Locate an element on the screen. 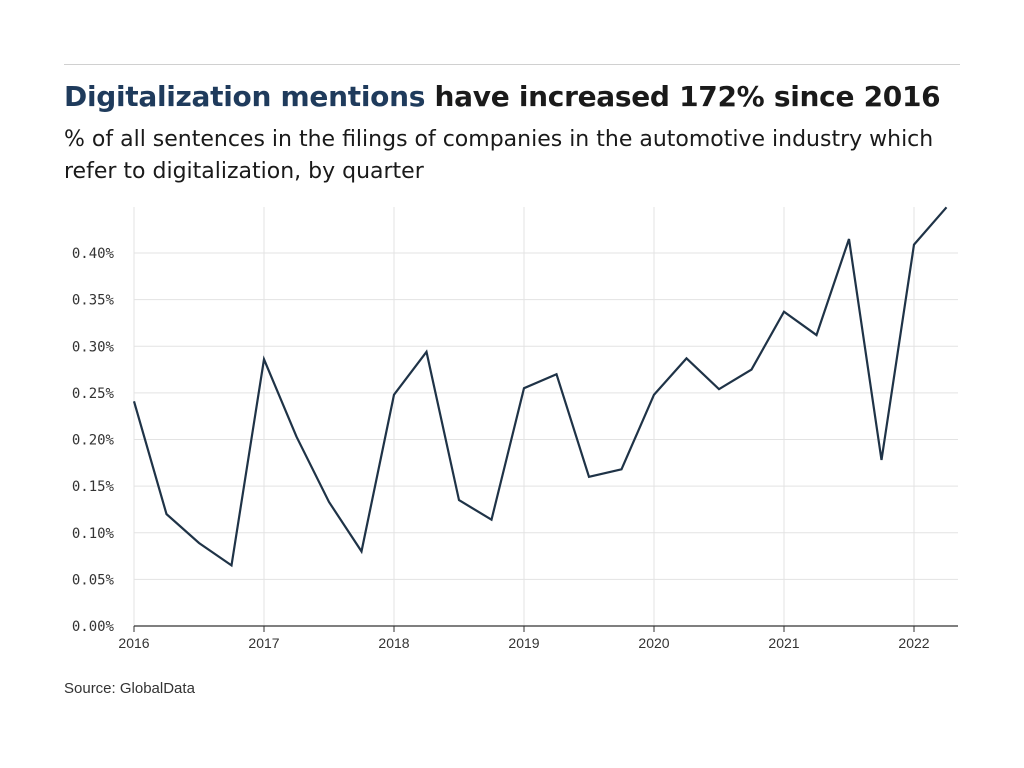 This screenshot has height=768, width=1024. top-rule is located at coordinates (512, 64).